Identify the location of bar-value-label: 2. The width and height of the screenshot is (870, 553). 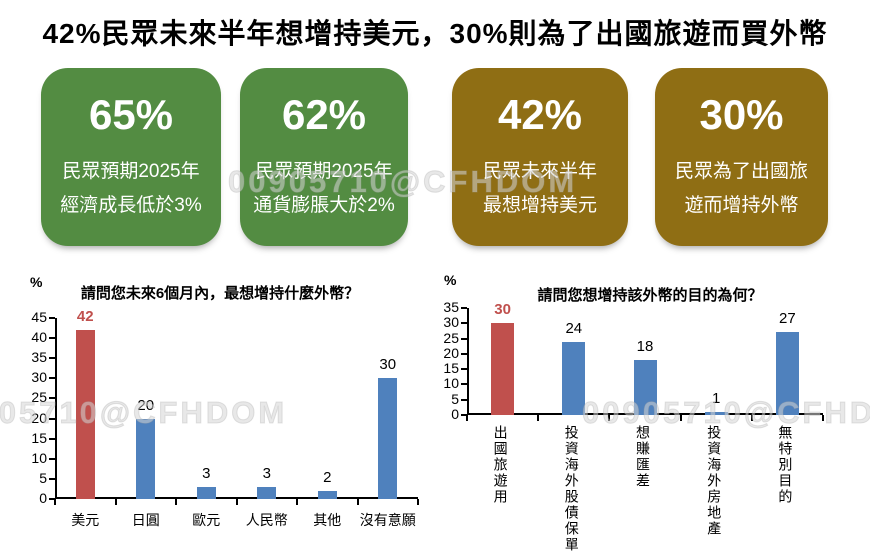
(327, 477).